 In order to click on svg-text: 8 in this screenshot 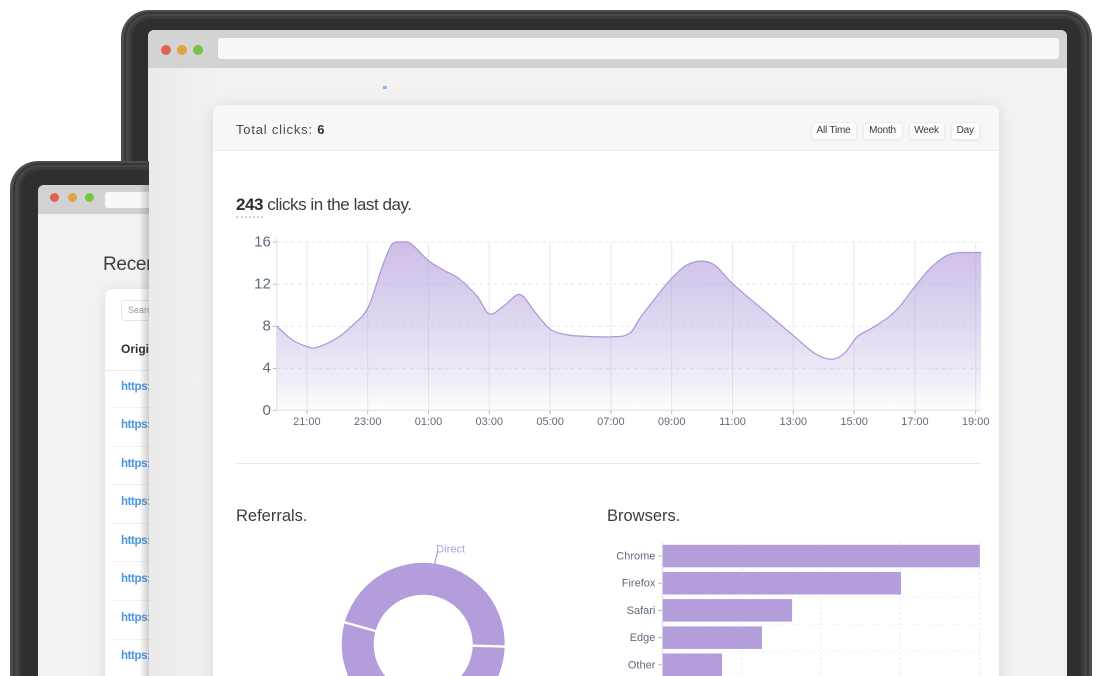, I will do `click(266, 326)`.